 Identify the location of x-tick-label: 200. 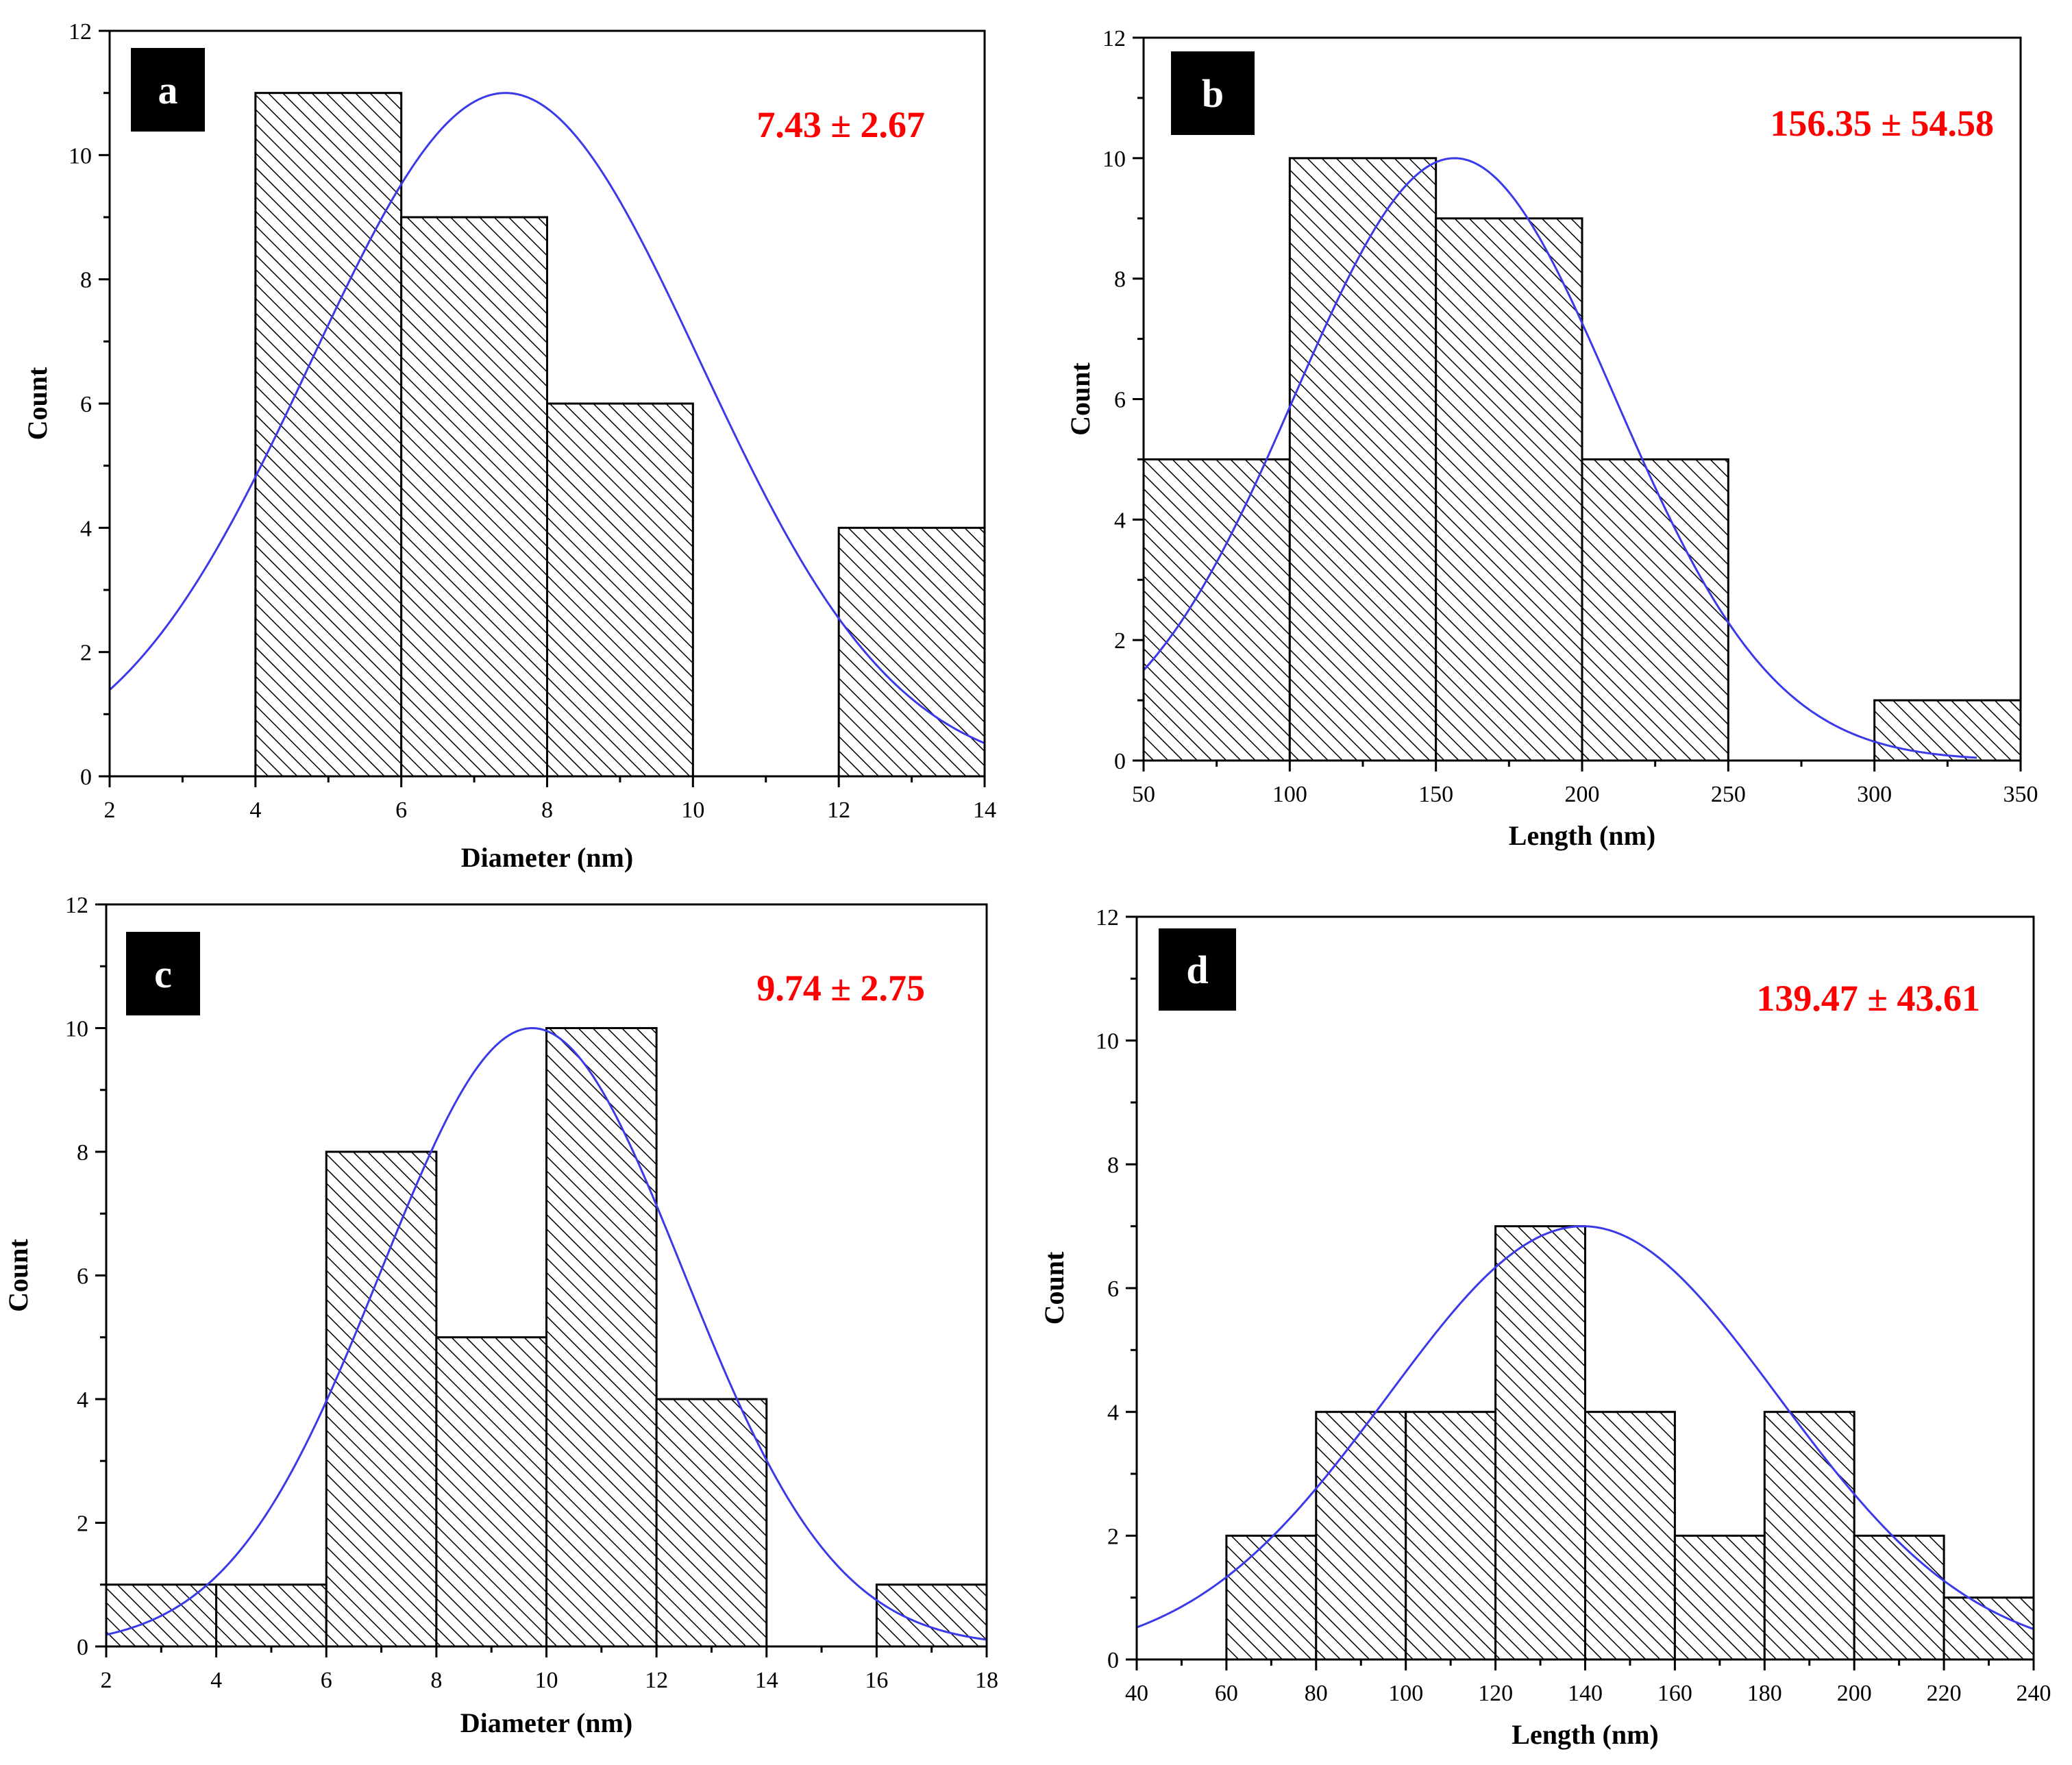
(1582, 794).